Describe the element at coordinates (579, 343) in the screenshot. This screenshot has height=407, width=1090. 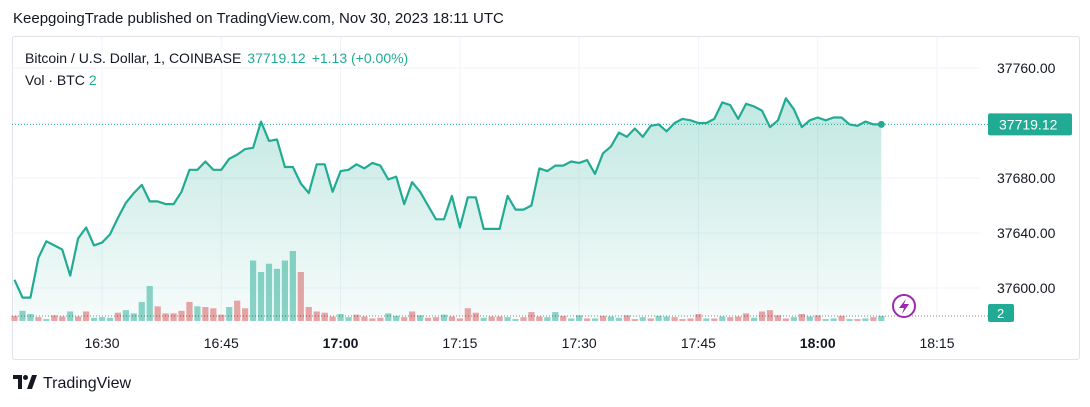
I see `x-tick-label: 17:30` at that location.